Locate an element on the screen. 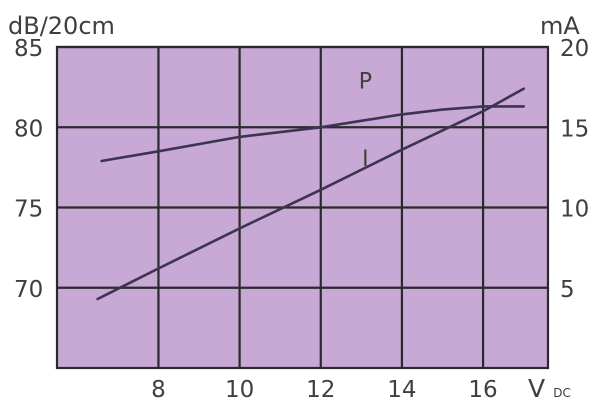 This screenshot has height=412, width=611. x-axis-title-main: V is located at coordinates (536, 388).